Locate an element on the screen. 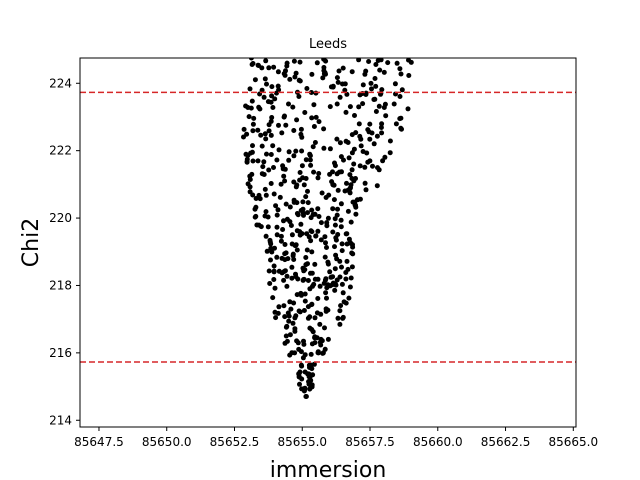  y-tick-label: 220 is located at coordinates (60, 218).